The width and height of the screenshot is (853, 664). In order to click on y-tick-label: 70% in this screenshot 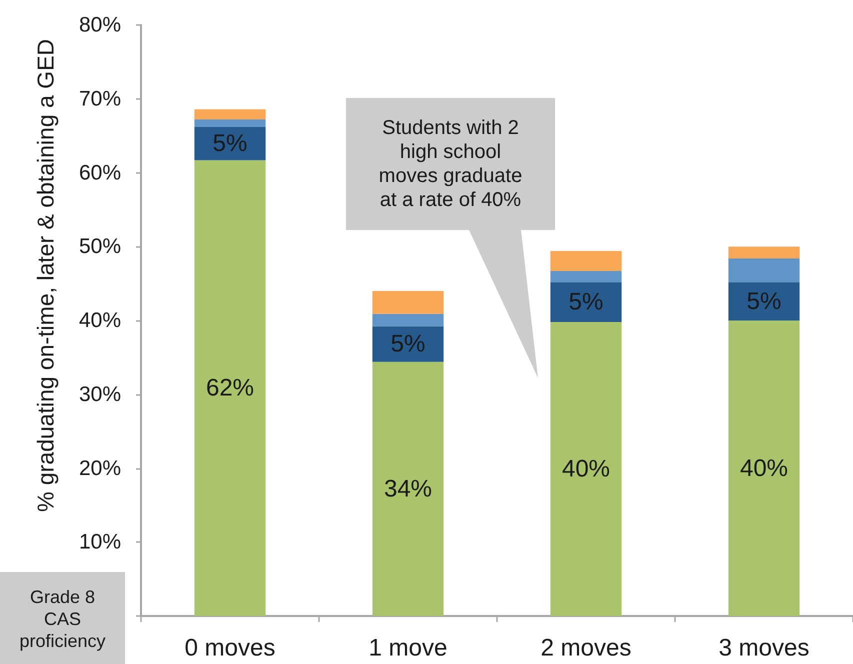, I will do `click(99, 98)`.